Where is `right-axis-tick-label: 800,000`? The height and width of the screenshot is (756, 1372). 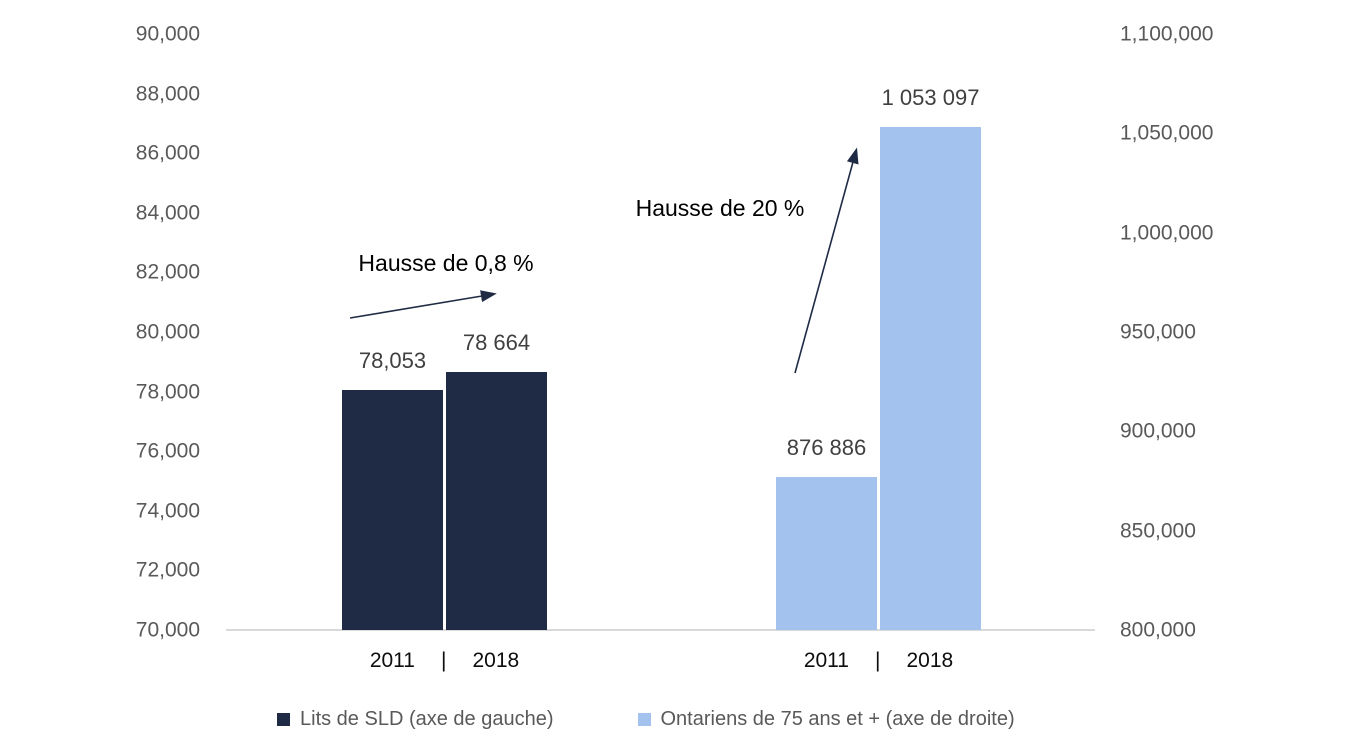
right-axis-tick-label: 800,000 is located at coordinates (1158, 630).